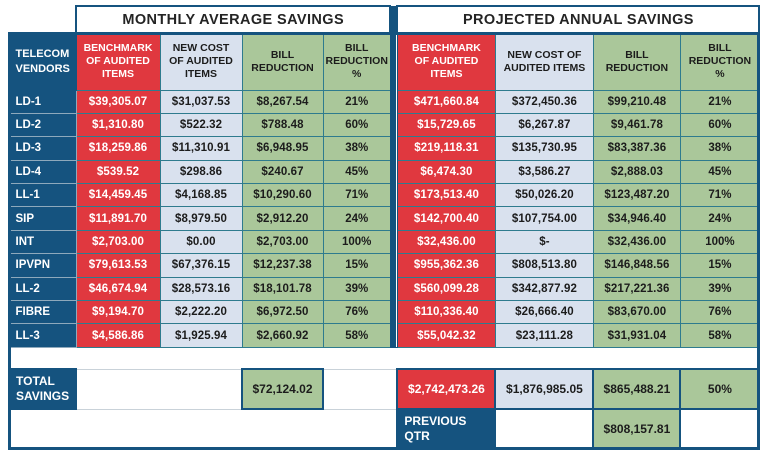 The width and height of the screenshot is (768, 459). I want to click on monthly-pct-cell: 58%, so click(356, 335).